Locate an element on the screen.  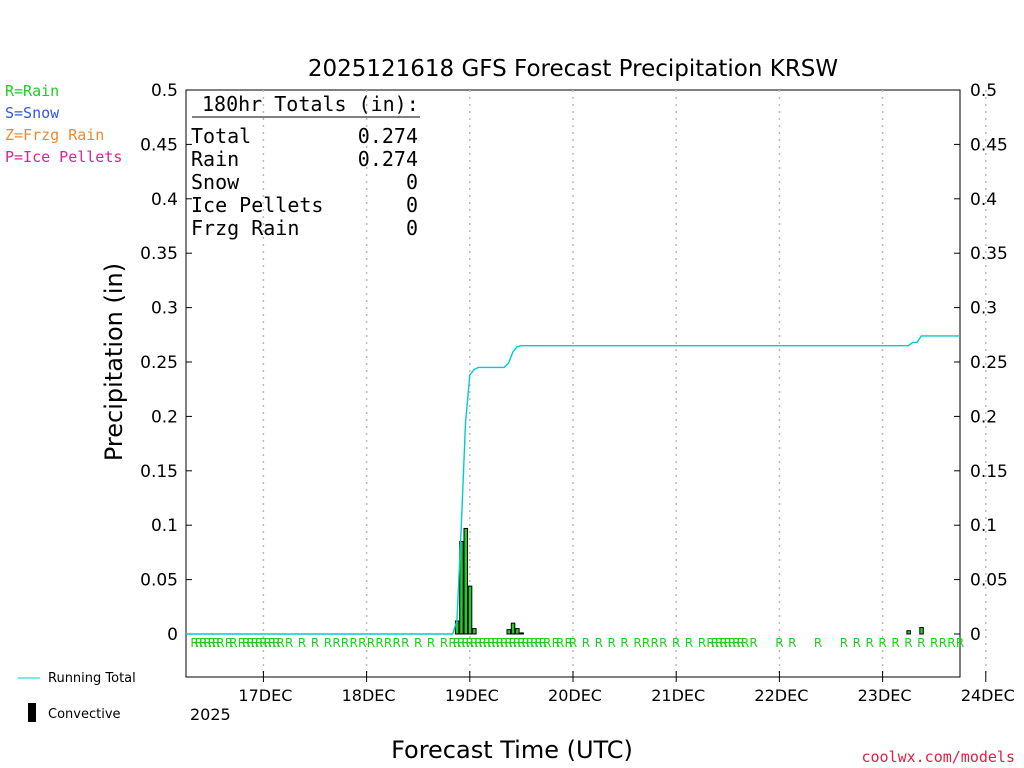
y-tick-label-left: 0.1 is located at coordinates (164, 526).